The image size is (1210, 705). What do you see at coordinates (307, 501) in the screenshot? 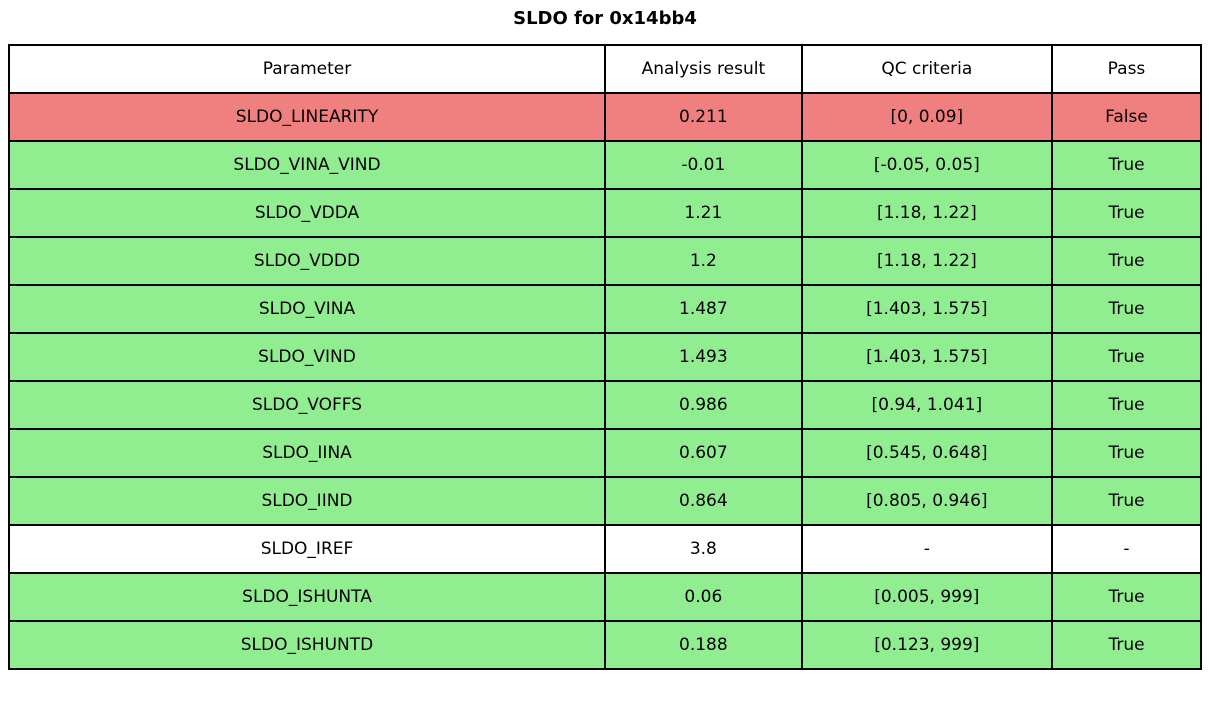
I see `cell-parameter: SLDO_IIND` at bounding box center [307, 501].